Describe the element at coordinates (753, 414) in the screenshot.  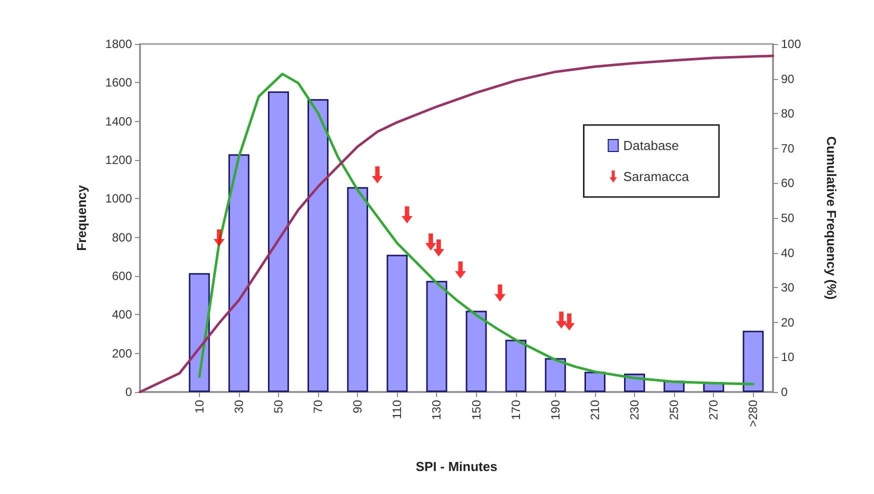
I see `x-tick-label: >280` at that location.